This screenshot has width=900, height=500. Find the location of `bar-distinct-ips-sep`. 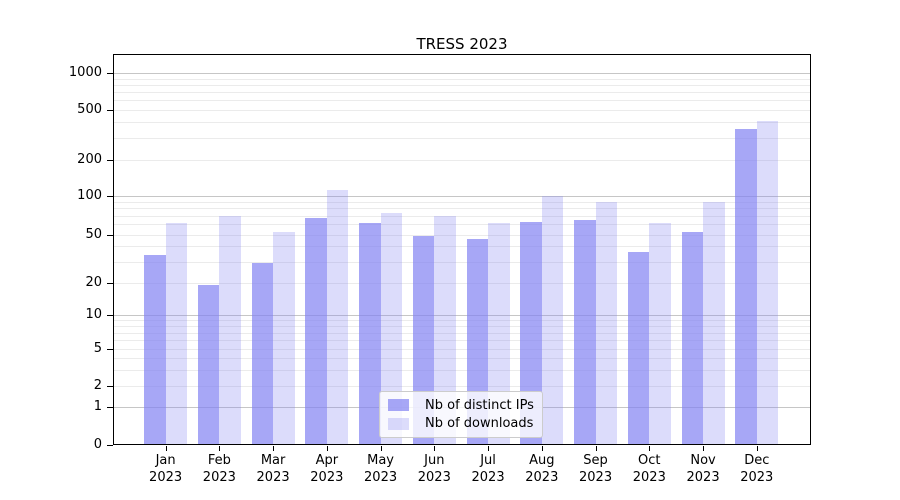

bar-distinct-ips-sep is located at coordinates (585, 332).